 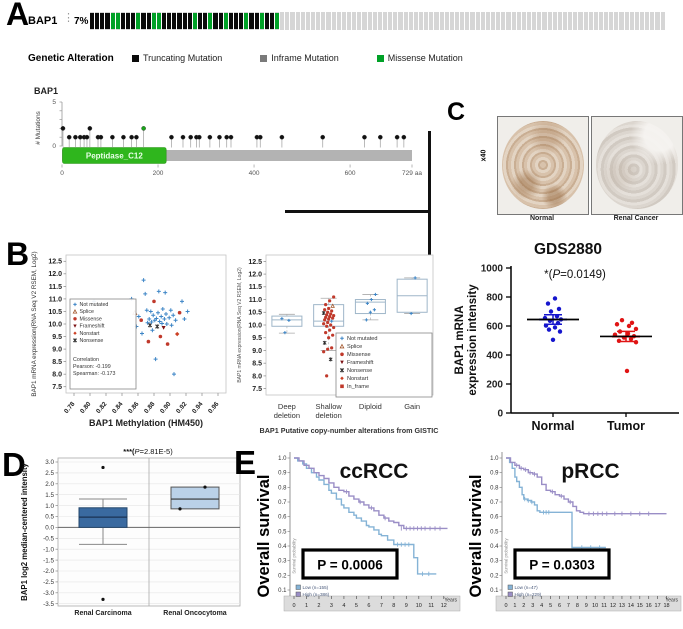 I want to click on svg-text: 0.1, so click(x=494, y=591).